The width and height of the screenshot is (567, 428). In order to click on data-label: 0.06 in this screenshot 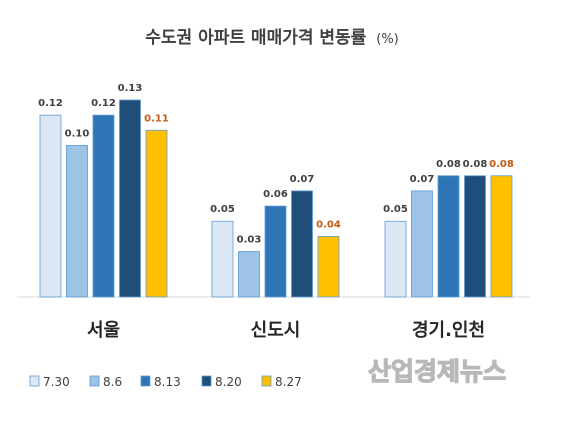, I will do `click(275, 194)`.